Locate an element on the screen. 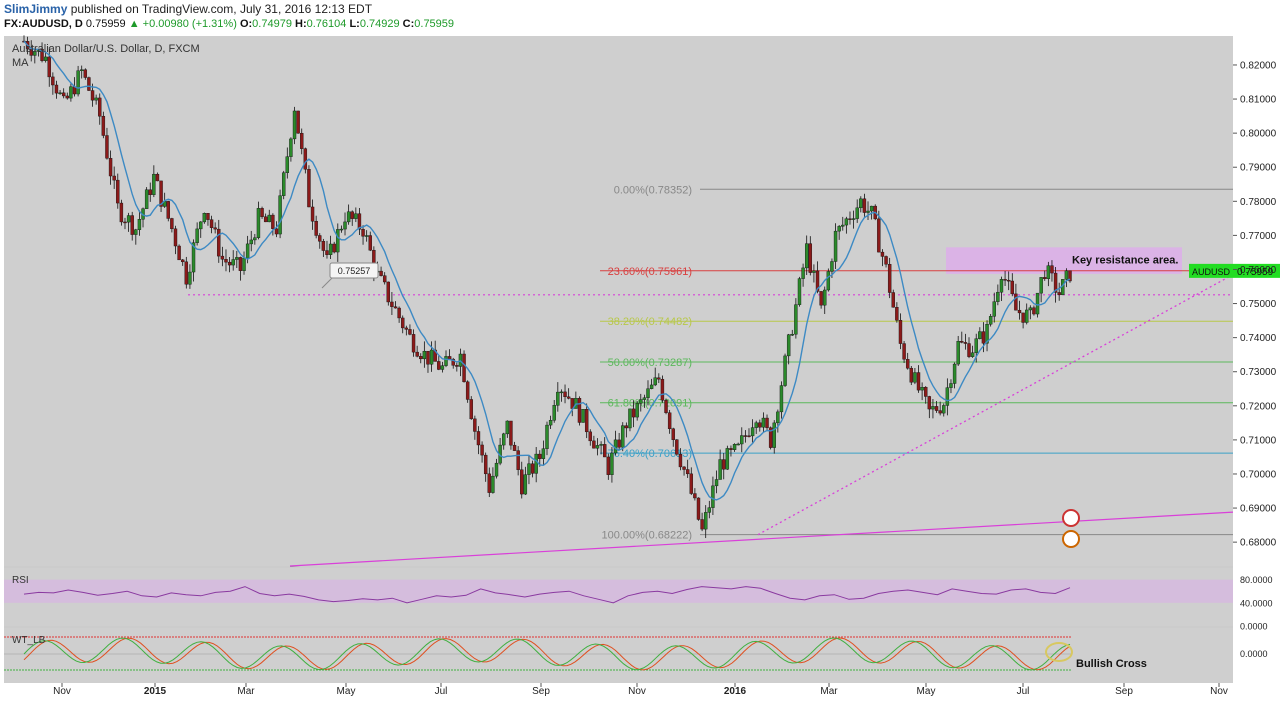 Image resolution: width=1280 pixels, height=702 pixels. fib-level-label: 23.60%(0.75961) is located at coordinates (650, 272).